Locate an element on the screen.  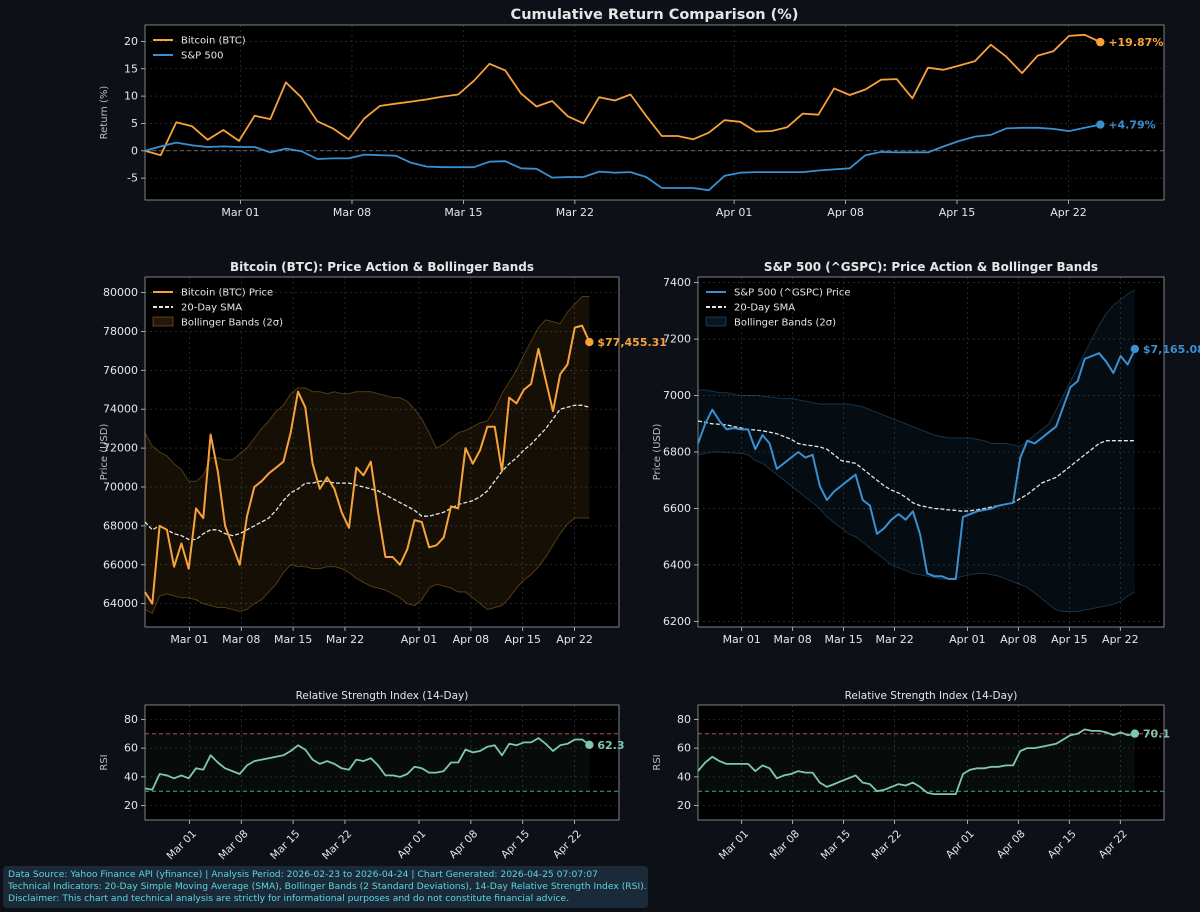
tick-label-y: 76000 is located at coordinates (120, 370).